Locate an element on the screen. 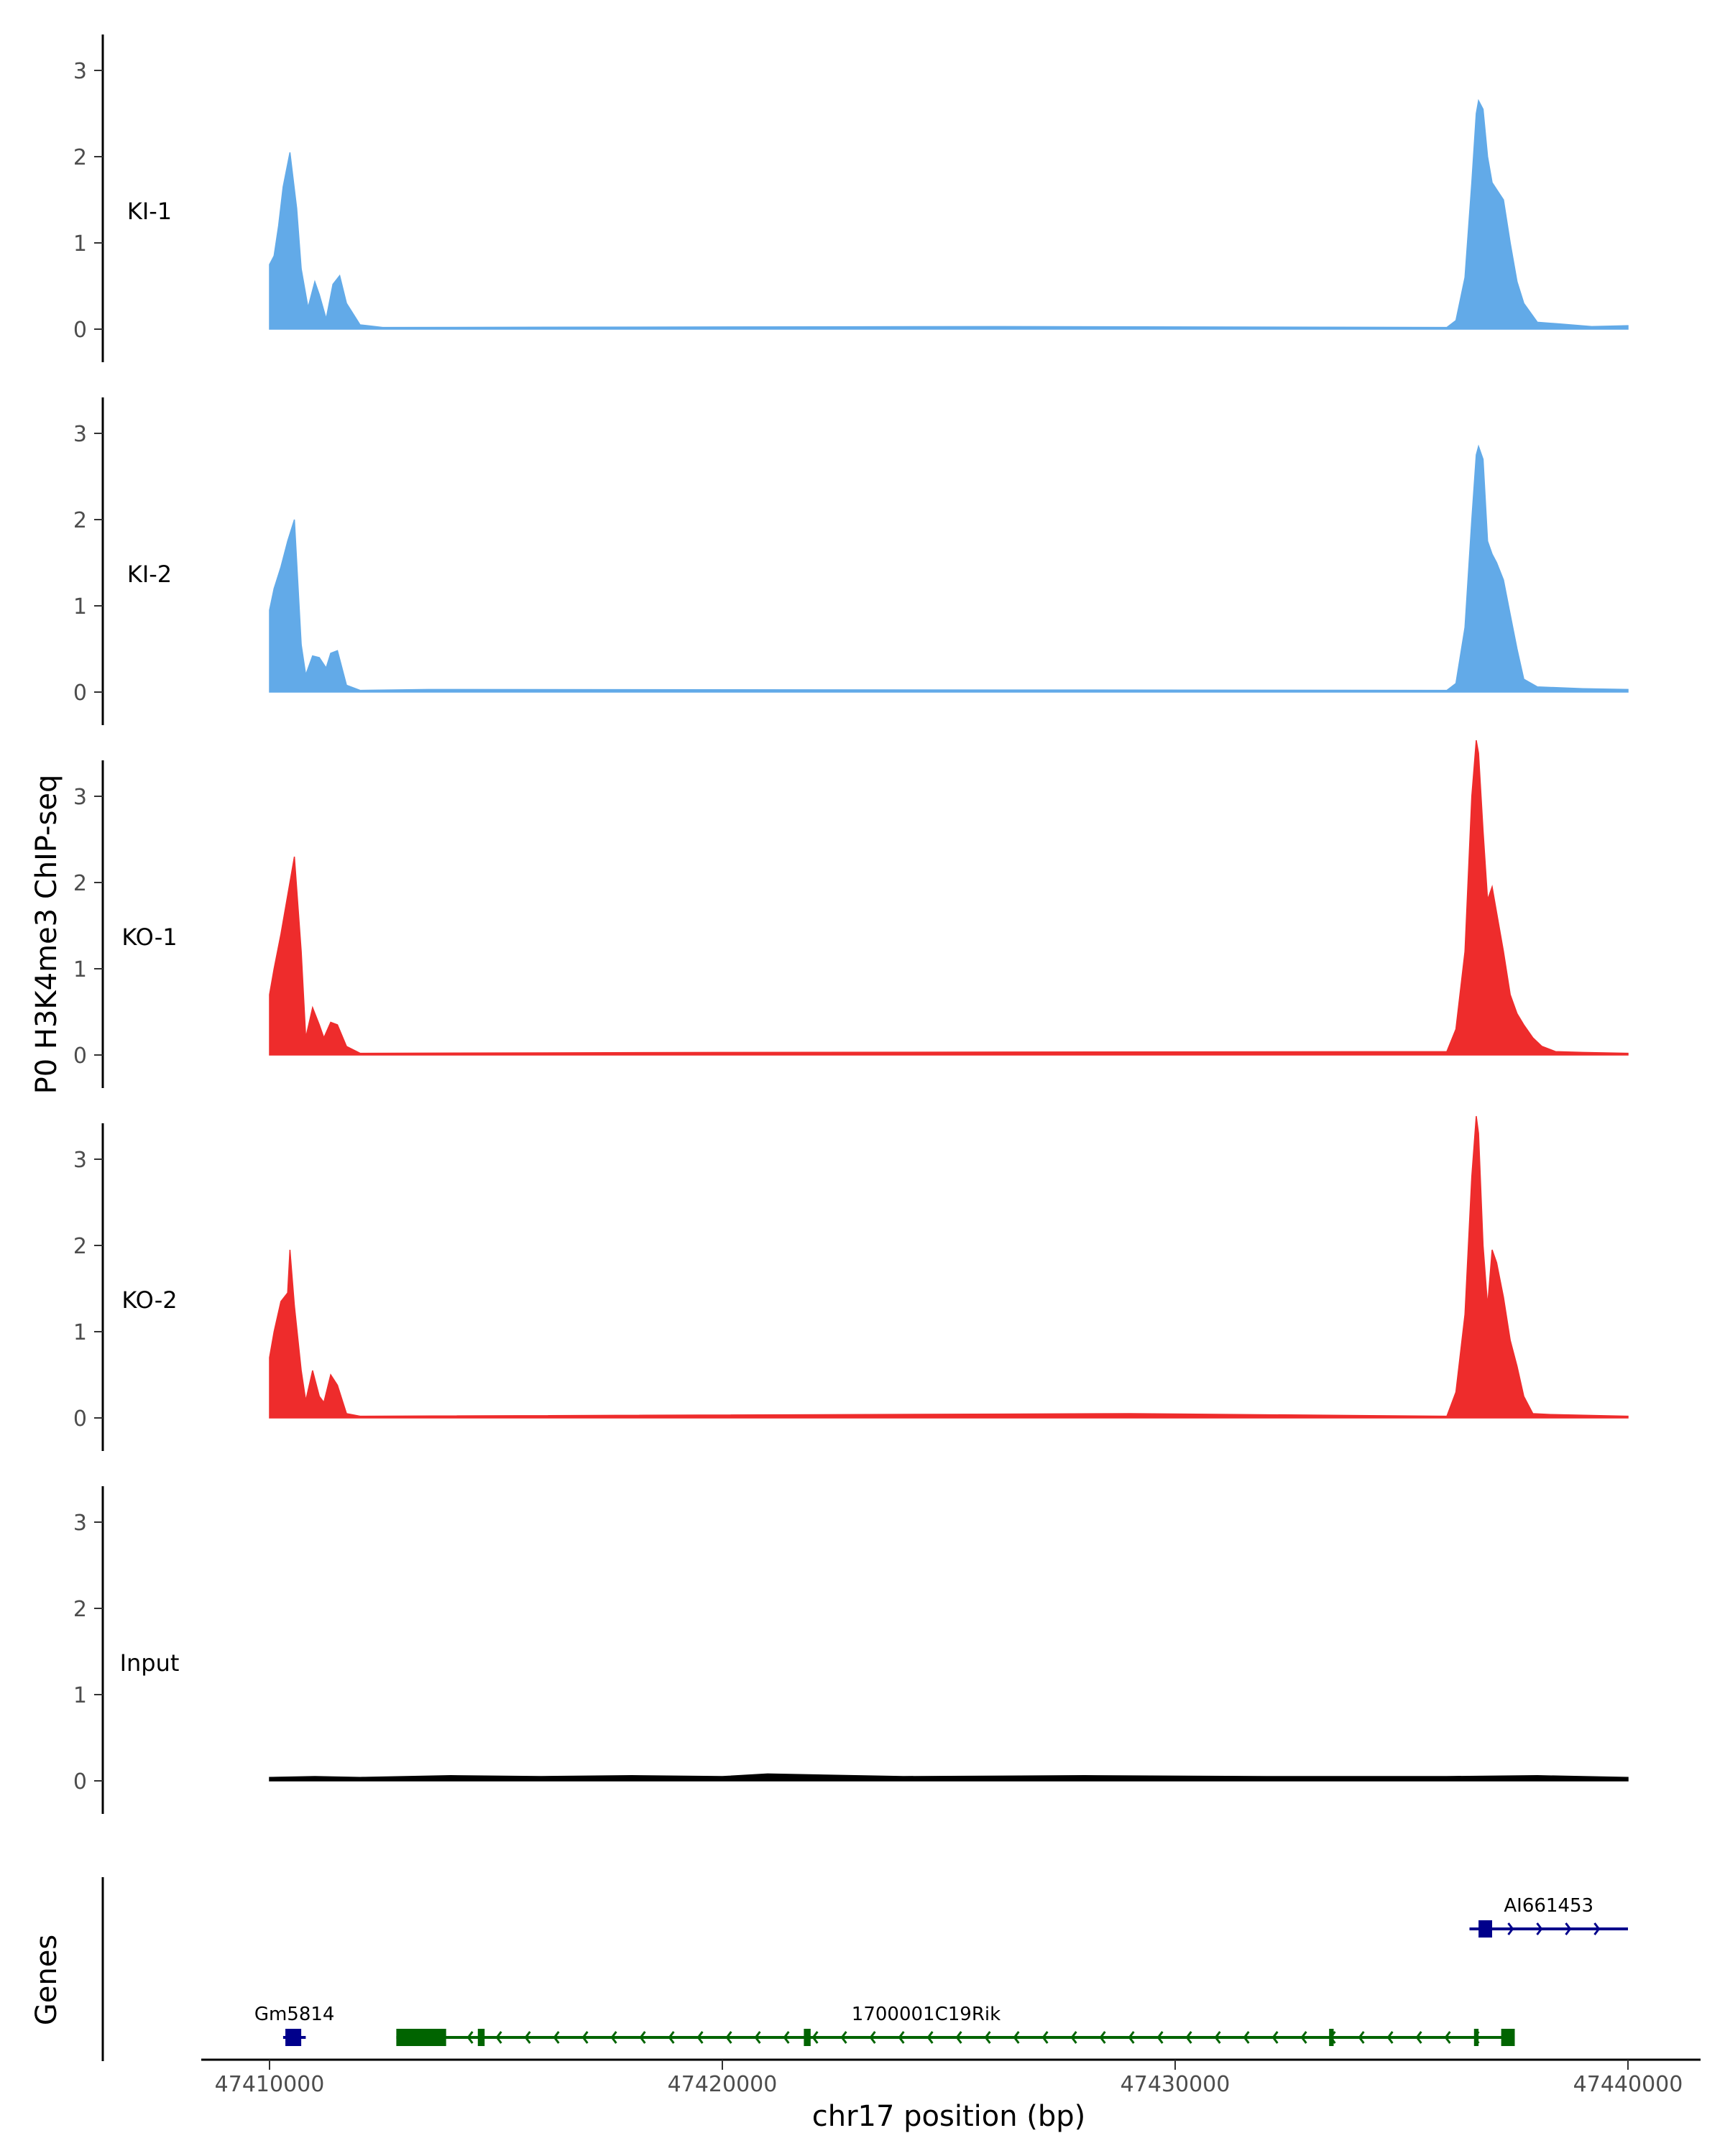 The image size is (1725, 2156). gene-1700001c19rik: 1700001C19Rik is located at coordinates (955, 2025).